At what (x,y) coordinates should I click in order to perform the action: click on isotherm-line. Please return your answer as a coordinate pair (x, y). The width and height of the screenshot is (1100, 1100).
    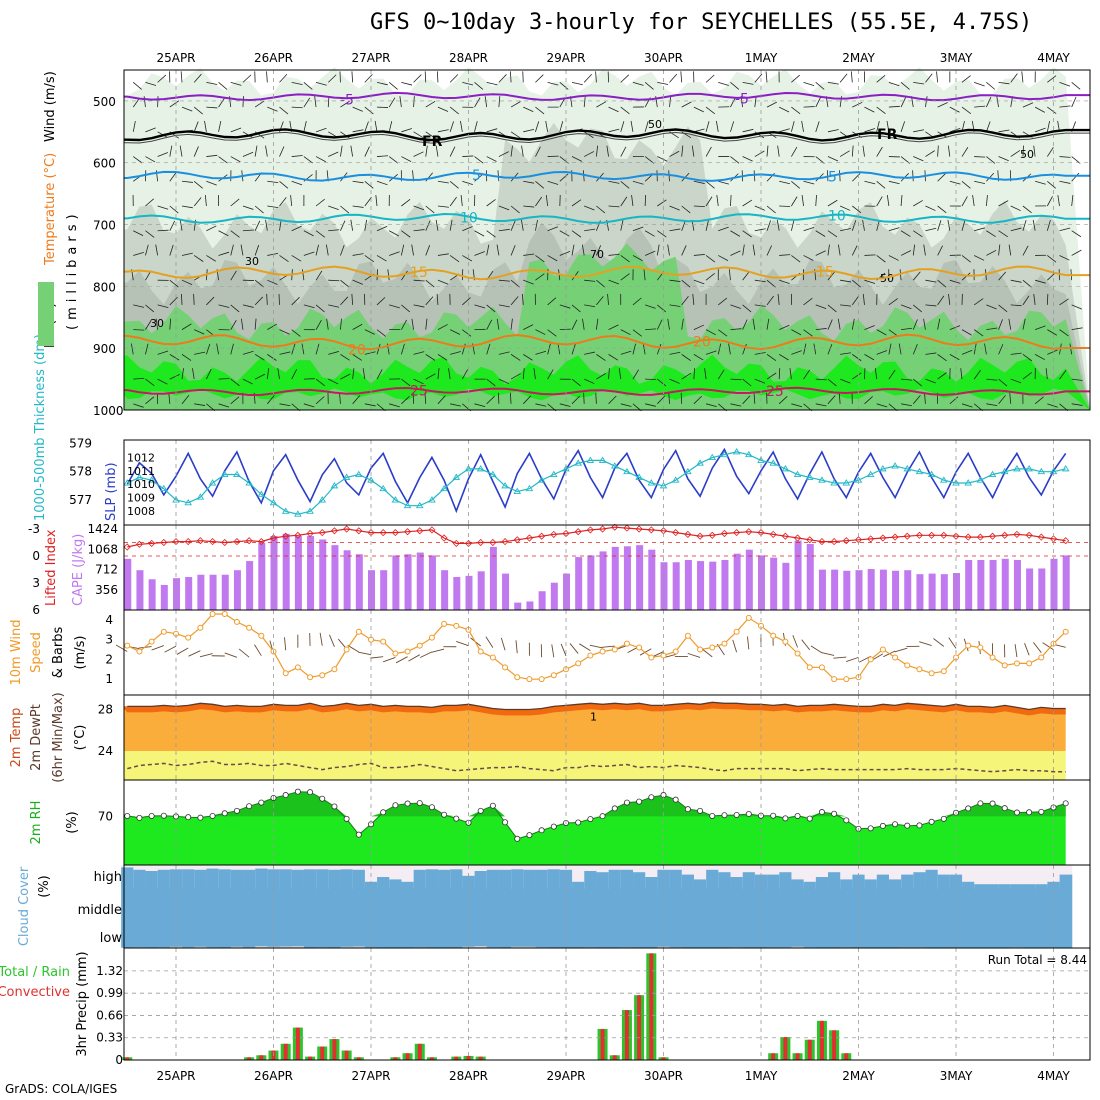
    Looking at the image, I should click on (607, 135).